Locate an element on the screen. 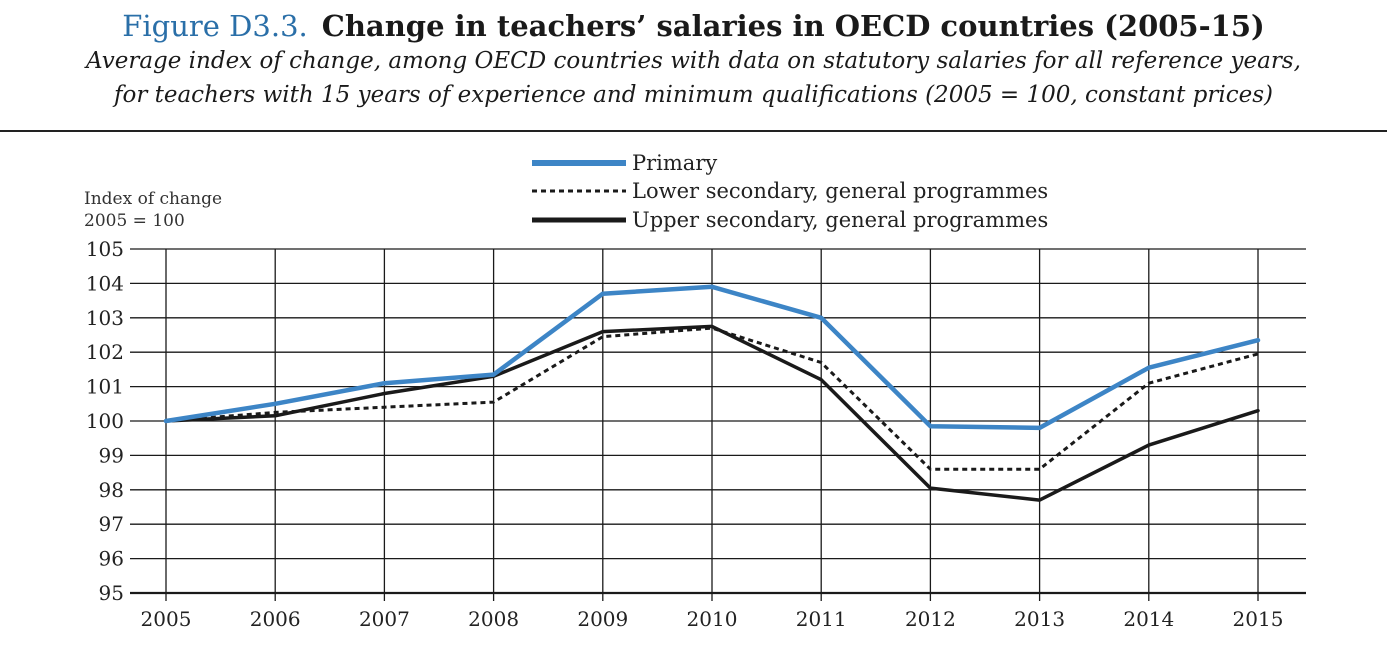 This screenshot has width=1387, height=650. y-tick-label: 103 is located at coordinates (105, 318).